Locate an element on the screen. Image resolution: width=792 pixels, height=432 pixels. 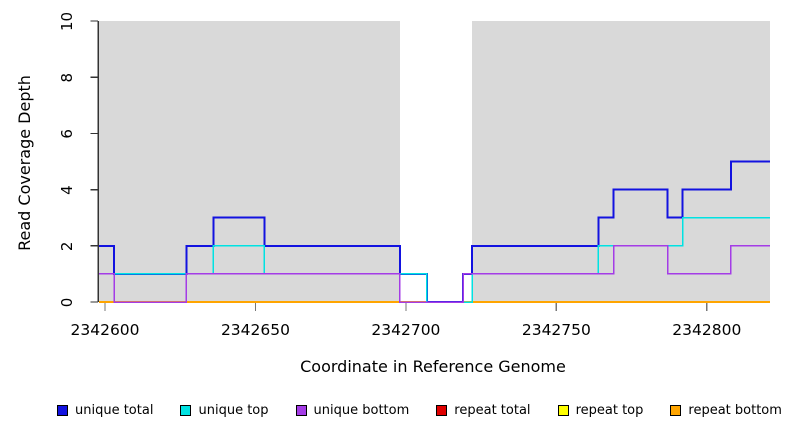
legend-label-unique-total: unique total is located at coordinates (114, 410).